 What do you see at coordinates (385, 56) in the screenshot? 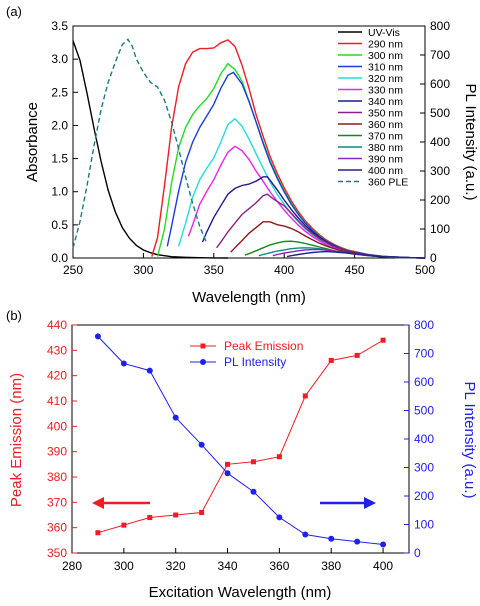
I see `legend-label-300-nm: 300 nm` at bounding box center [385, 56].